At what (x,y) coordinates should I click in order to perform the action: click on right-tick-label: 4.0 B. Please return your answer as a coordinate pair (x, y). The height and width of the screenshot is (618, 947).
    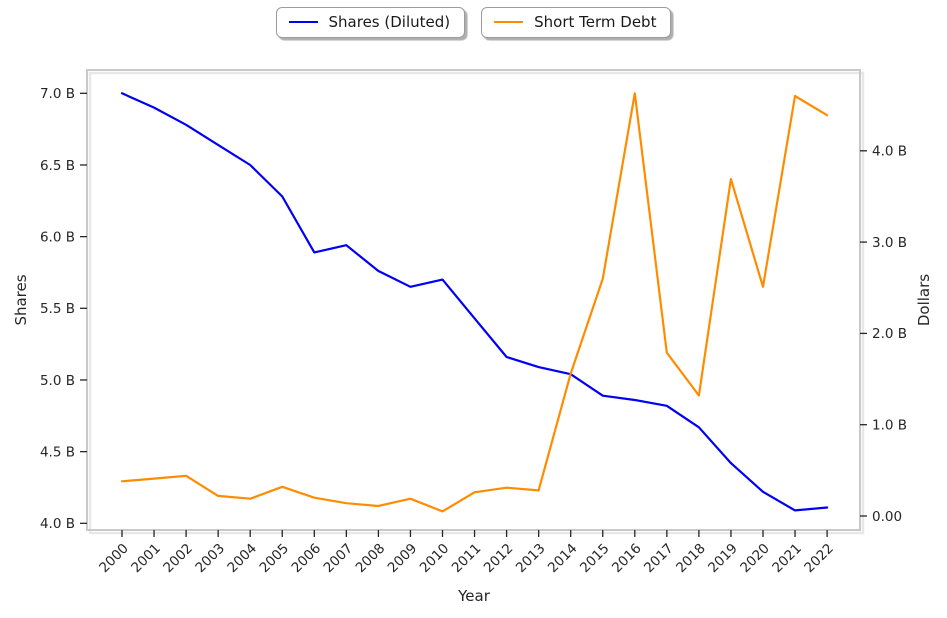
    Looking at the image, I should click on (889, 152).